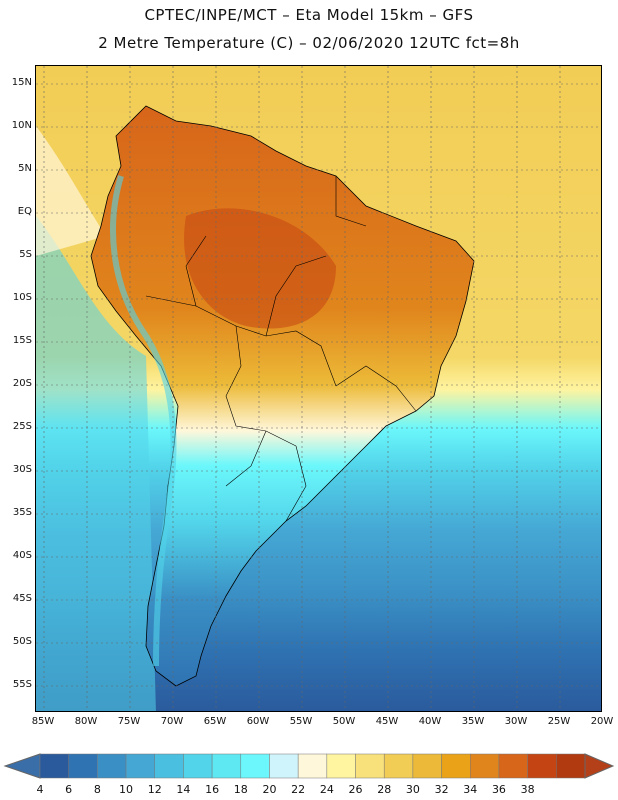 The height and width of the screenshot is (800, 618). Describe the element at coordinates (22, 340) in the screenshot. I see `lat-label: 15S` at that location.